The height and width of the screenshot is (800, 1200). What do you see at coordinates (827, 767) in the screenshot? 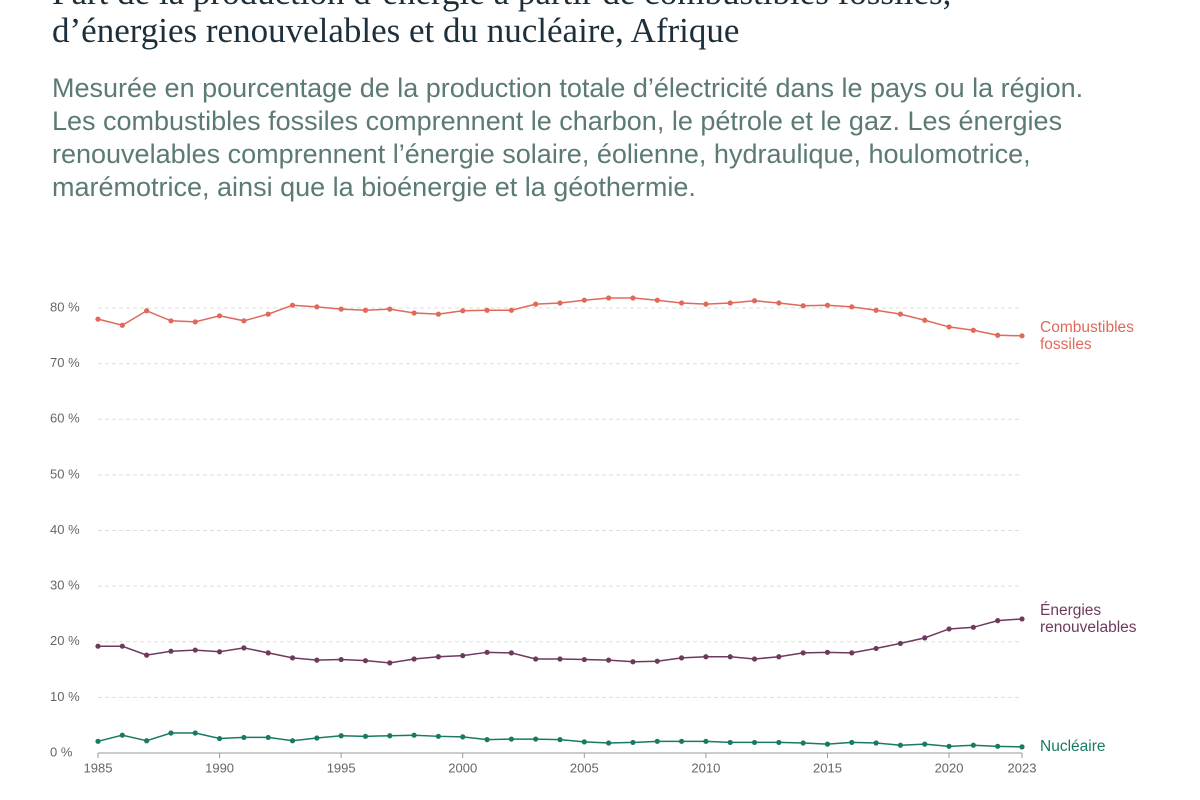
I see `x-tick-label: 2015` at bounding box center [827, 767].